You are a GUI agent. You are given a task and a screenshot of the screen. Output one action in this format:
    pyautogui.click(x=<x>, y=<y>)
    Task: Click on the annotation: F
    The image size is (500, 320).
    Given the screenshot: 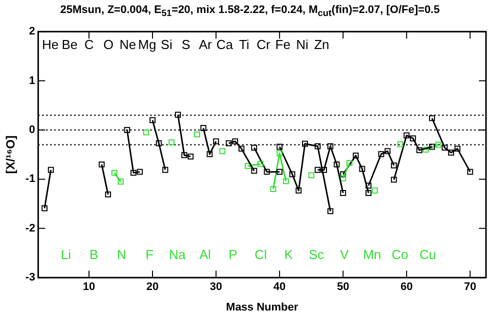 What is the action you would take?
    pyautogui.click(x=149, y=254)
    